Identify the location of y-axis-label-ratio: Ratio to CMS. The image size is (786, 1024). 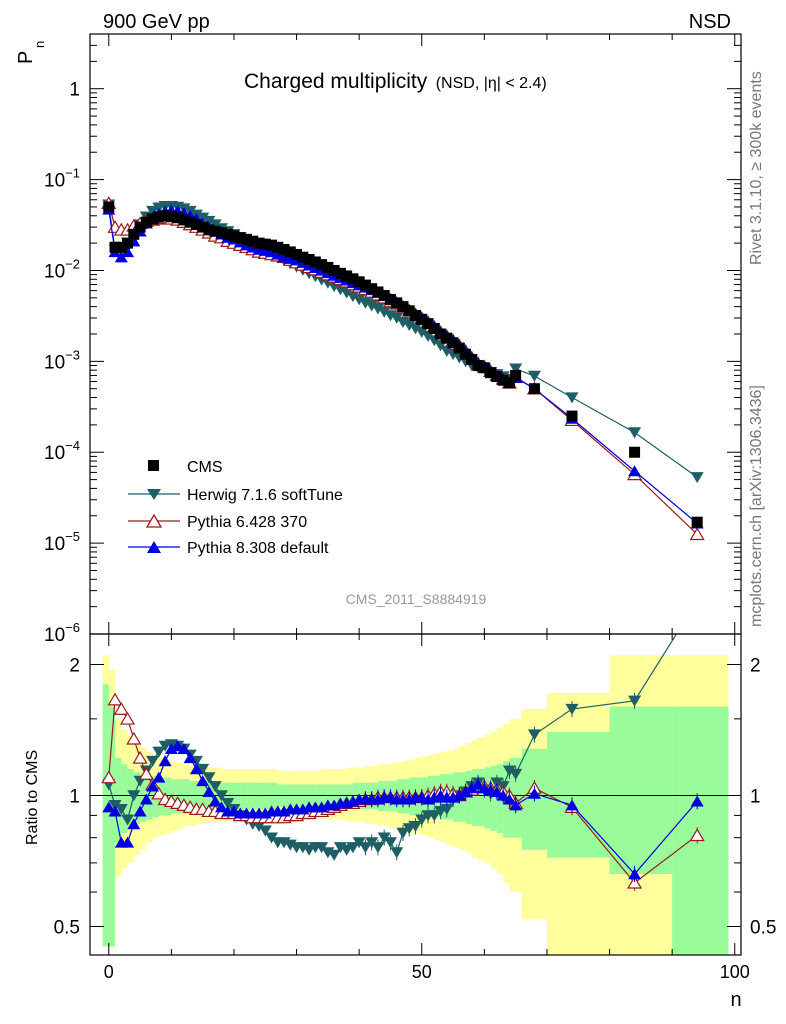
(32, 797).